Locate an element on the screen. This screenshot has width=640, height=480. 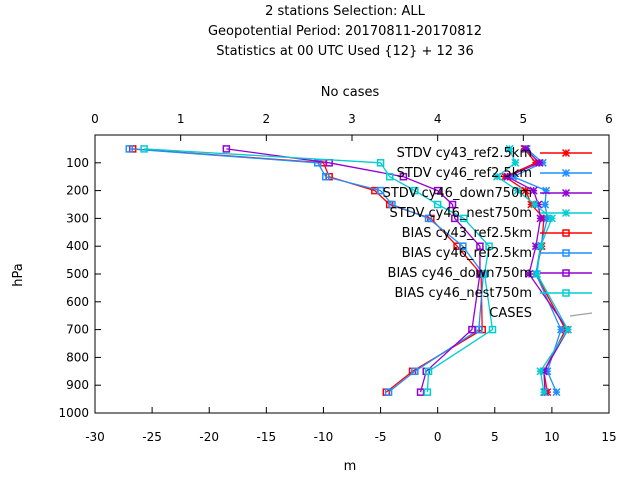
y-tick-label: 900 is located at coordinates (77, 385).